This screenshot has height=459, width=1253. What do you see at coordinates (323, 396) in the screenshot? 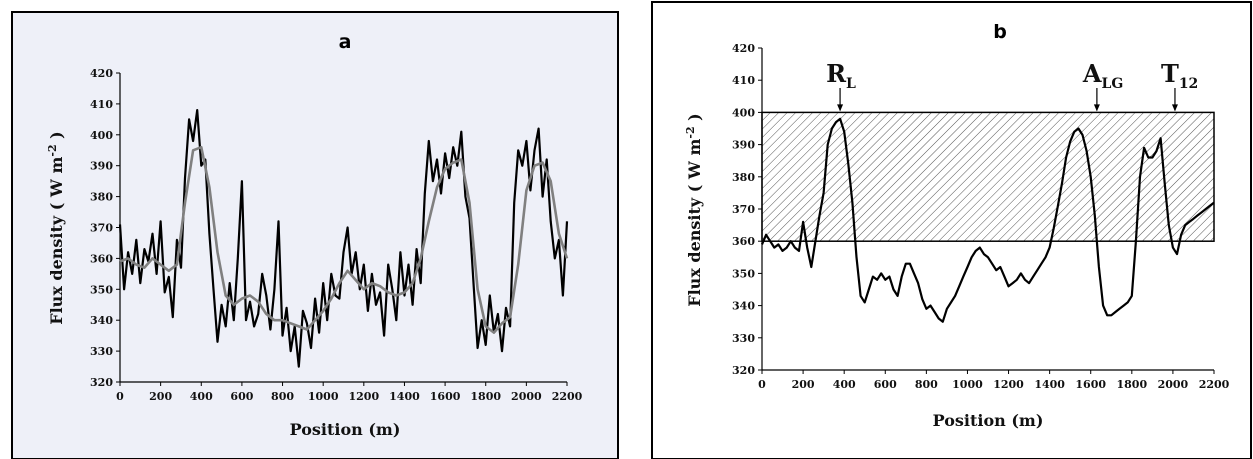
I see `panel-a-x-tick-label: 1000` at bounding box center [323, 396].